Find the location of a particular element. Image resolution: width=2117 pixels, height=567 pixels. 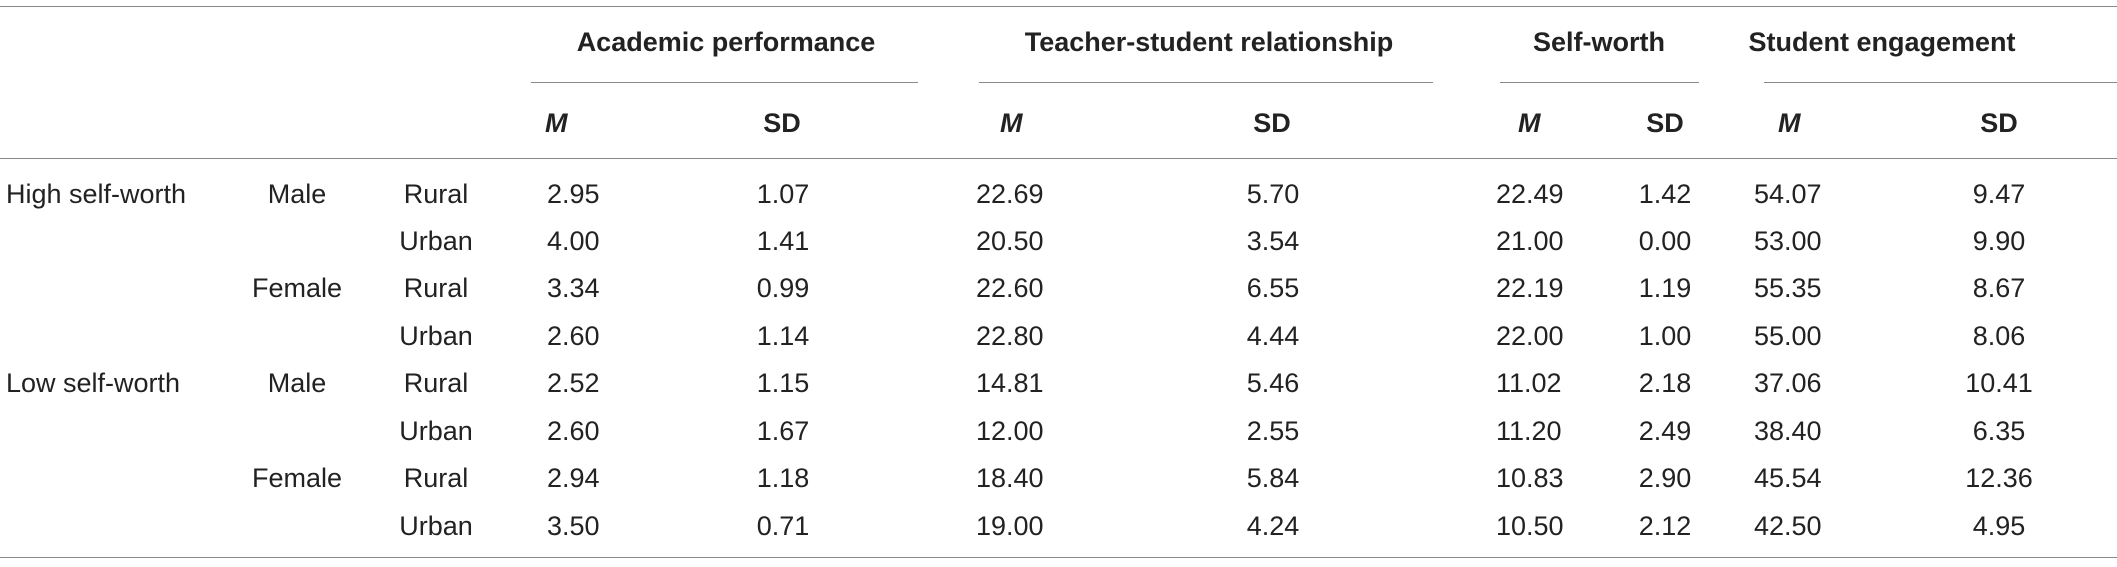

cell-engagement-sd: 8.67 is located at coordinates (1999, 288).